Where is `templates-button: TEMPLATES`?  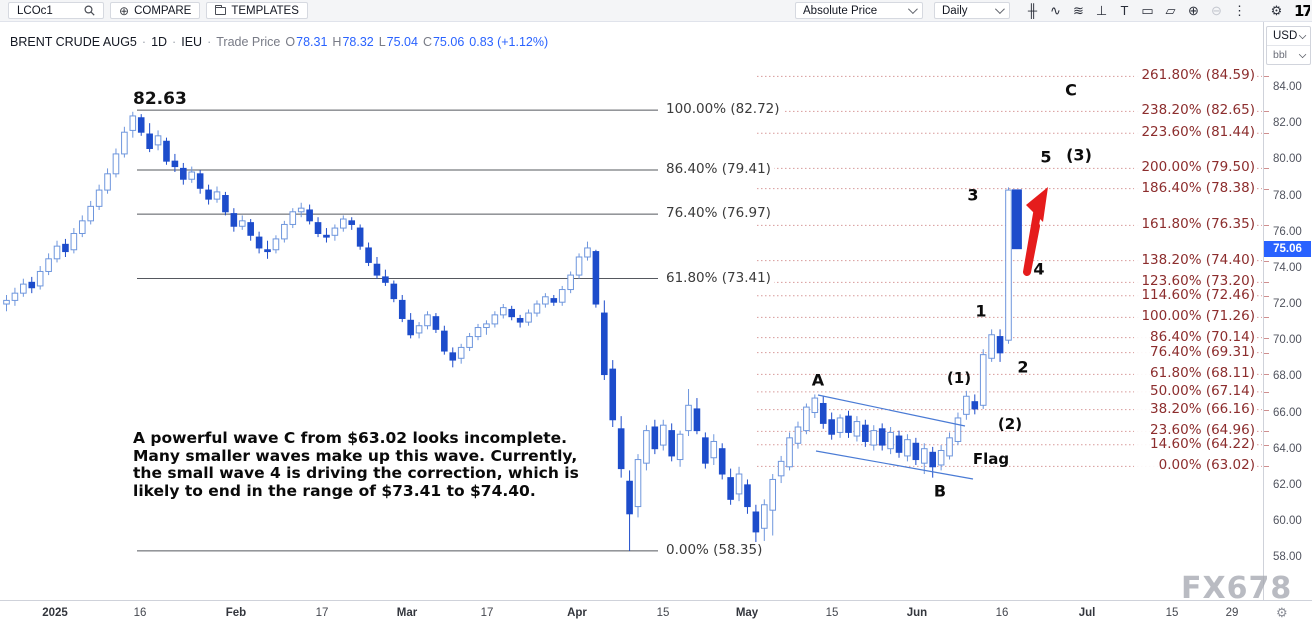 templates-button: TEMPLATES is located at coordinates (257, 10).